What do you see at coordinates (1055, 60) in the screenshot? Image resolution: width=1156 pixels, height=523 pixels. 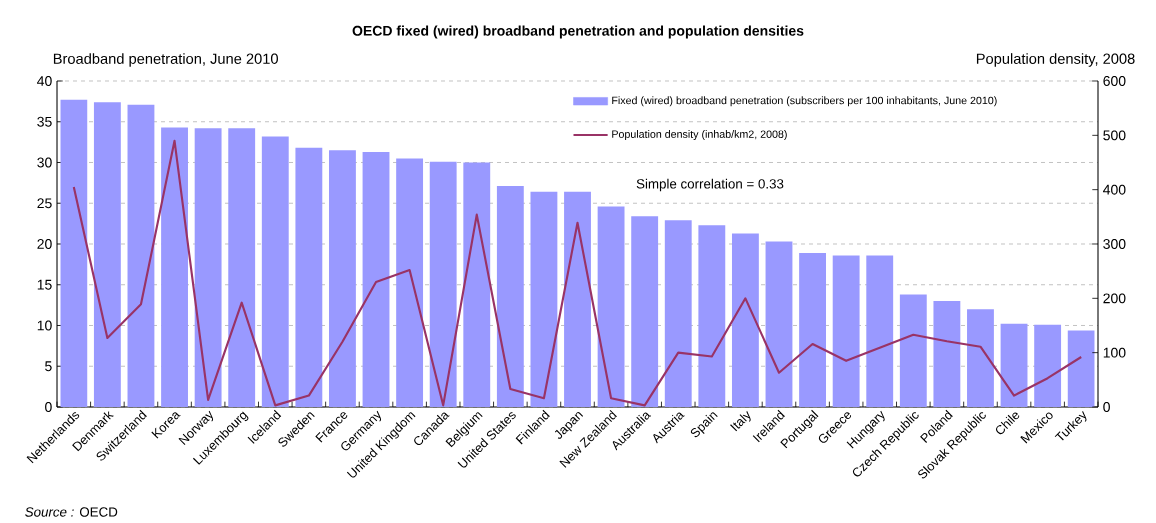 I see `y2-axis-title: Population density, 2008` at bounding box center [1055, 60].